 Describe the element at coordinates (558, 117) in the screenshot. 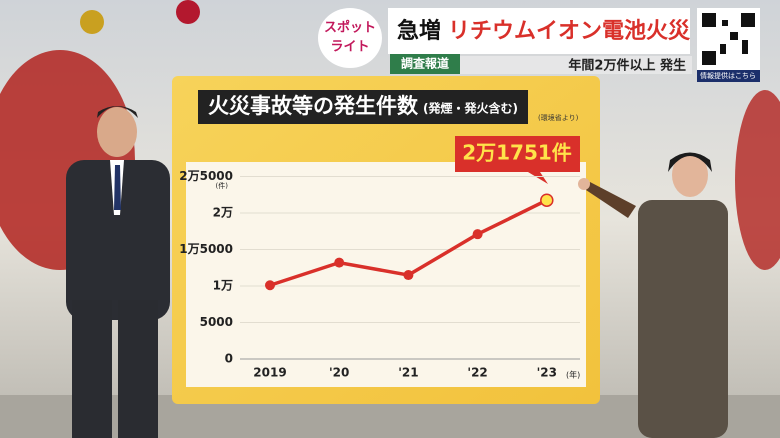

I see `chart-source: (環境省より)` at that location.